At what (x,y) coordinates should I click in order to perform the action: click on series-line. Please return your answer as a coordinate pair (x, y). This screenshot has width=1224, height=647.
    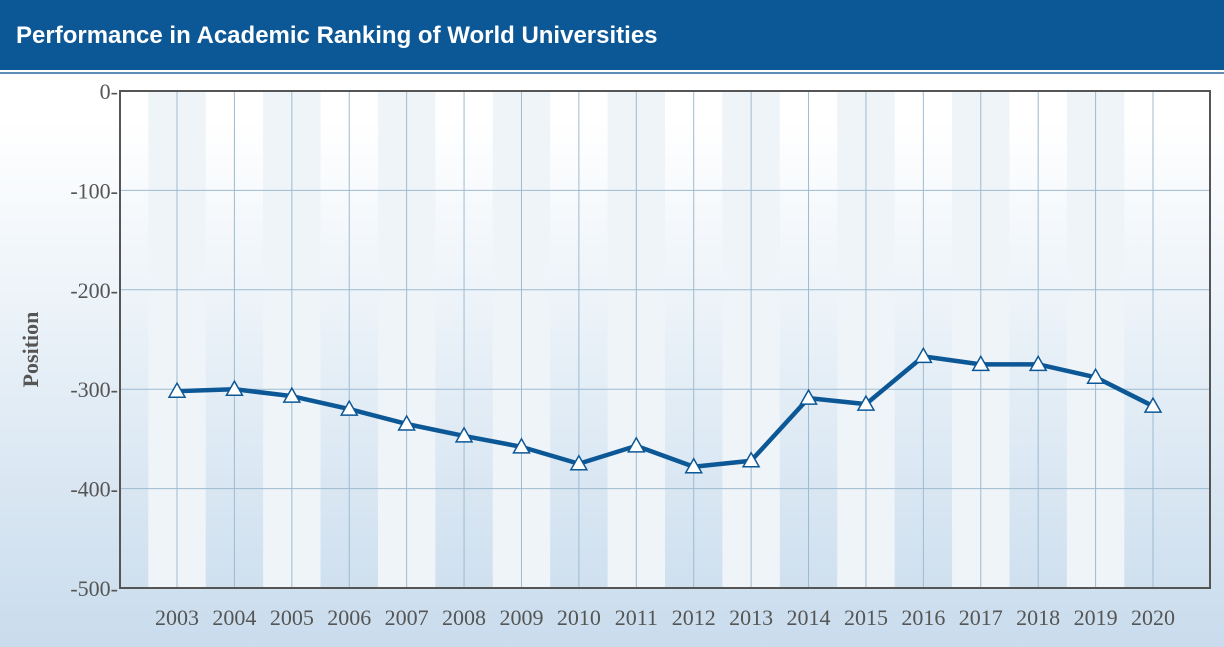
    Looking at the image, I should click on (665, 411).